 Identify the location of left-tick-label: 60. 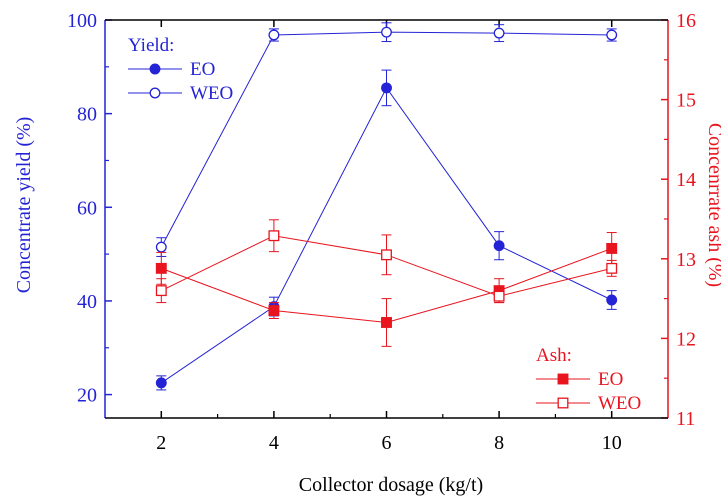
(87, 208).